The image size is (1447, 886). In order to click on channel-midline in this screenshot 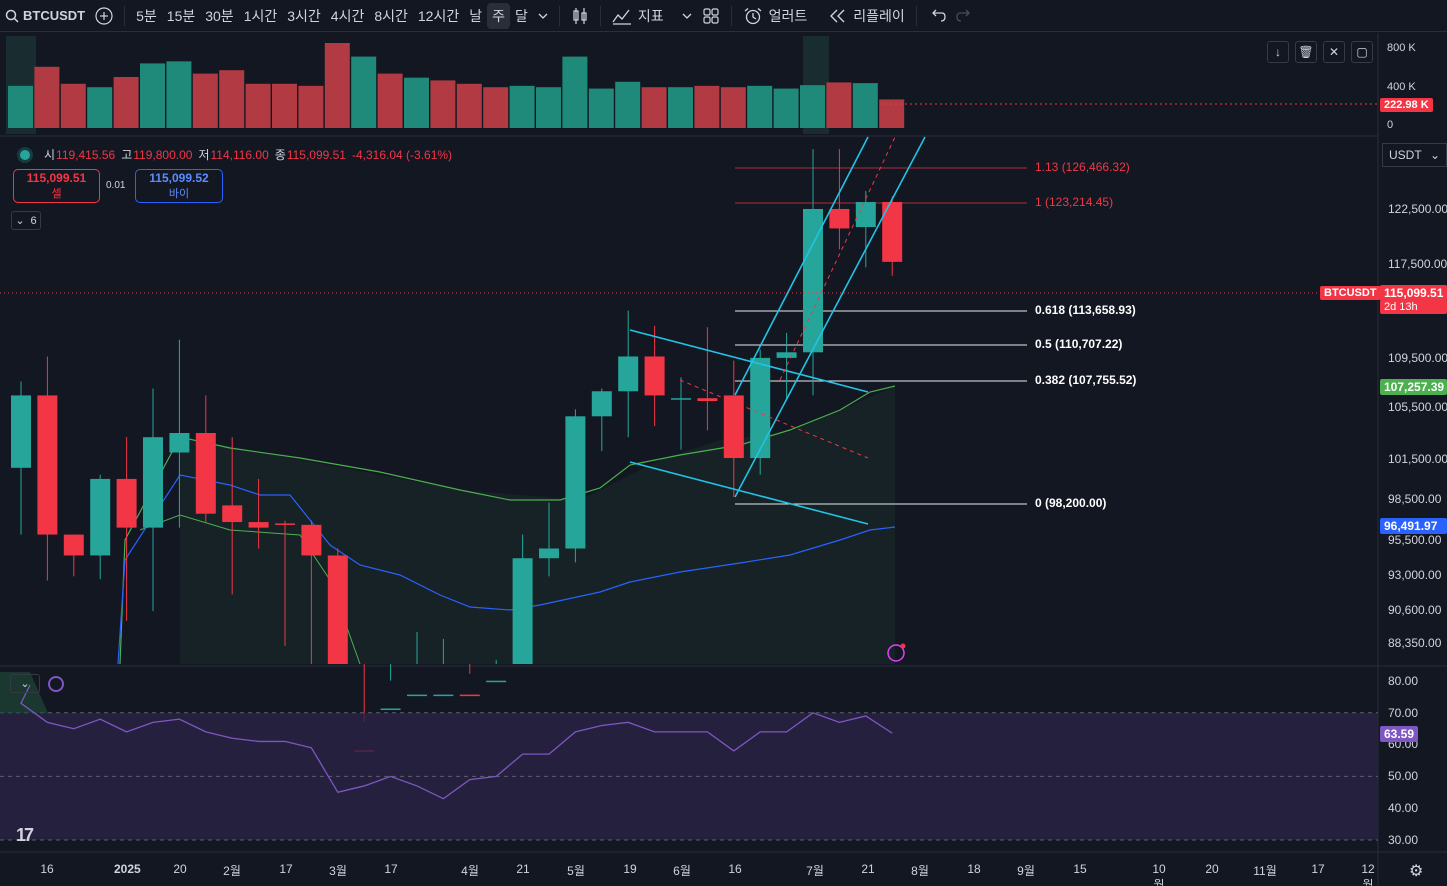, I will do `click(837, 258)`.